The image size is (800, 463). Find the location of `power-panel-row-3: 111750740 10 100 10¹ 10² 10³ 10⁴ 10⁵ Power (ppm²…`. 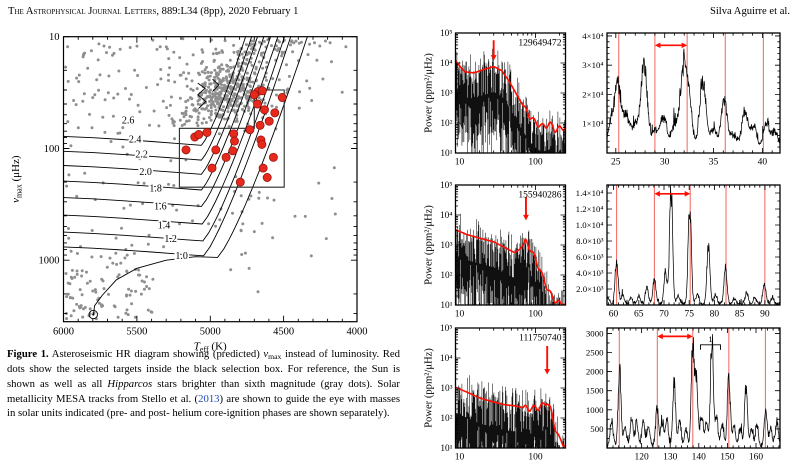

power-panel-row-3: 111750740 10 100 10¹ 10² 10³ 10⁴ 10⁵ Power (ppm²… is located at coordinates (602, 393).